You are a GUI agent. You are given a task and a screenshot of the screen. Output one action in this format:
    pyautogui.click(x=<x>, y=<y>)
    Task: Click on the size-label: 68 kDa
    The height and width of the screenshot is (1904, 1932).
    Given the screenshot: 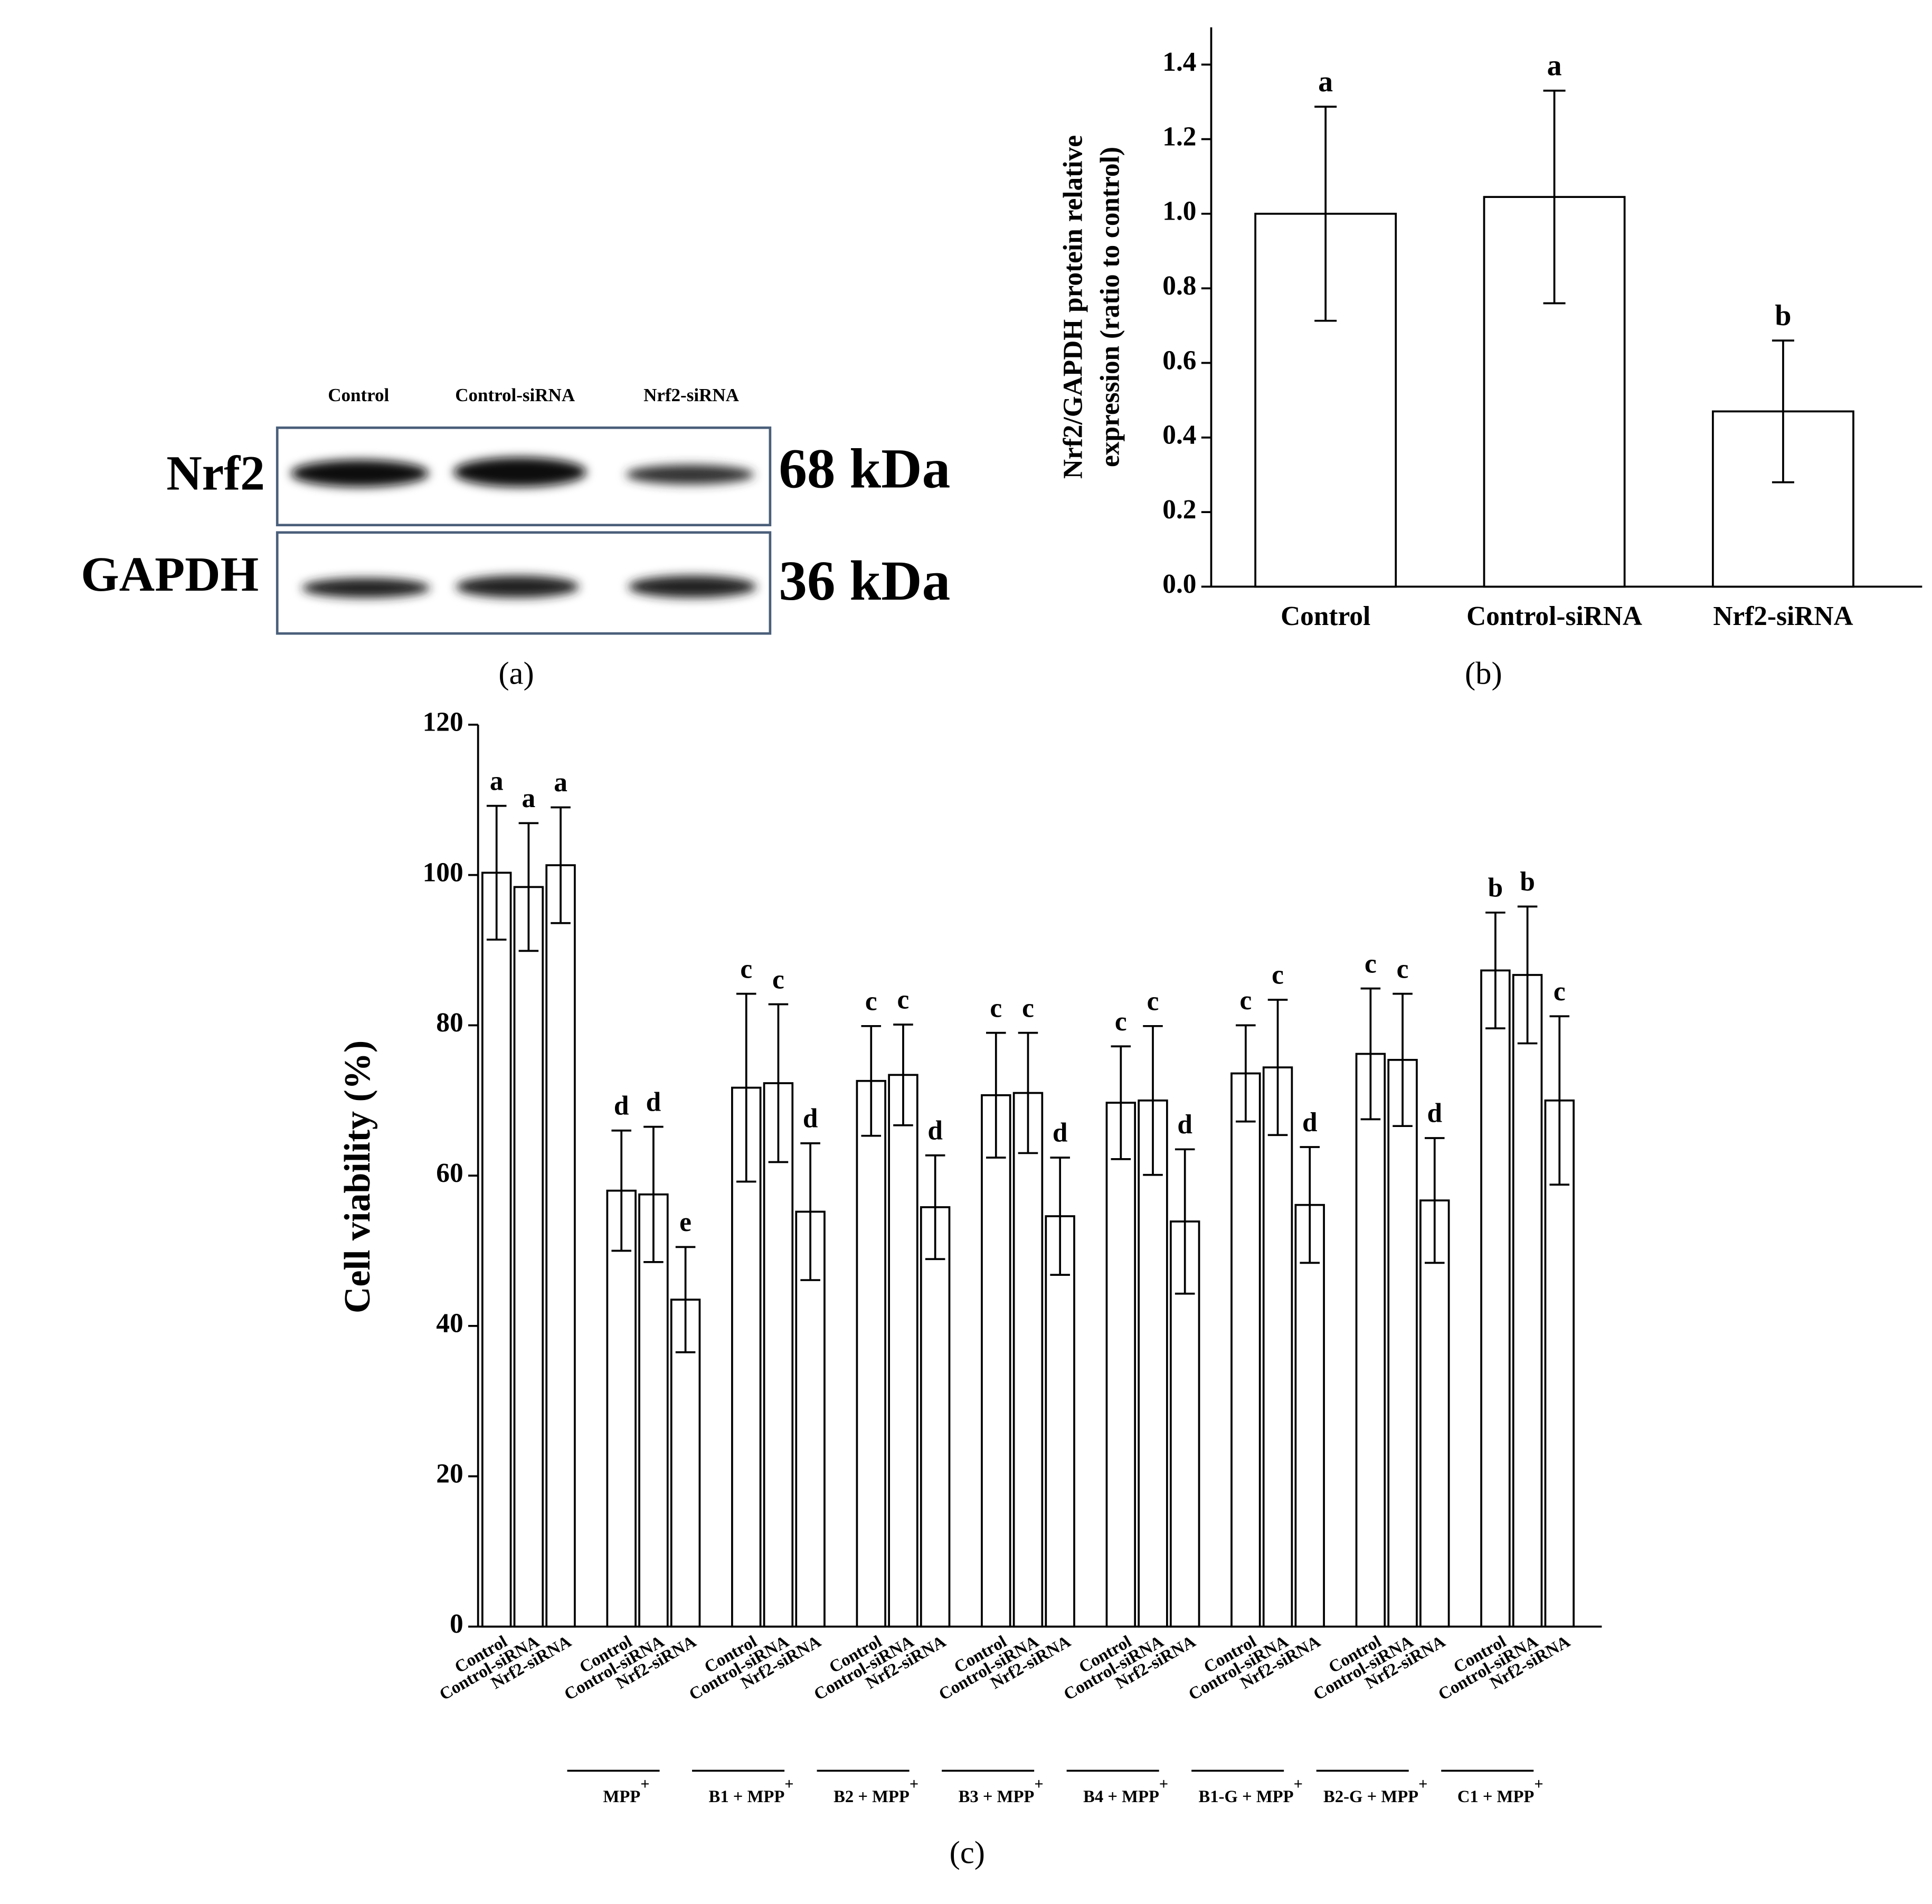 What is the action you would take?
    pyautogui.click(x=864, y=469)
    